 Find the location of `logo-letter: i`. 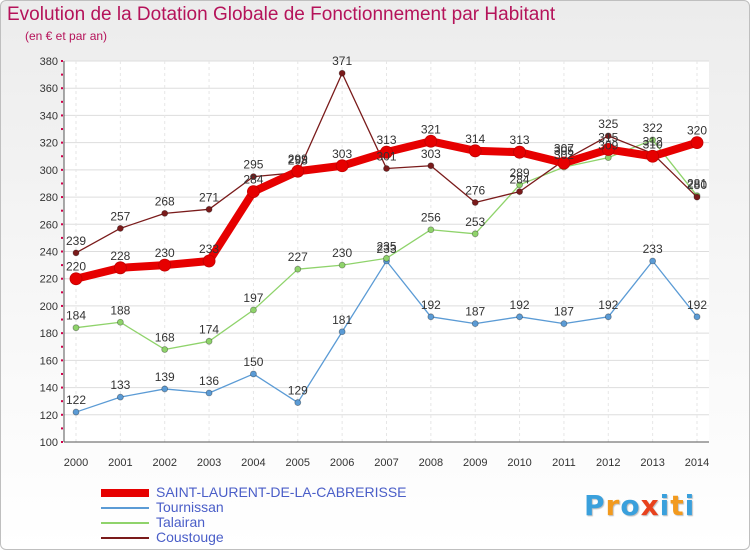

logo-letter: i is located at coordinates (690, 505).